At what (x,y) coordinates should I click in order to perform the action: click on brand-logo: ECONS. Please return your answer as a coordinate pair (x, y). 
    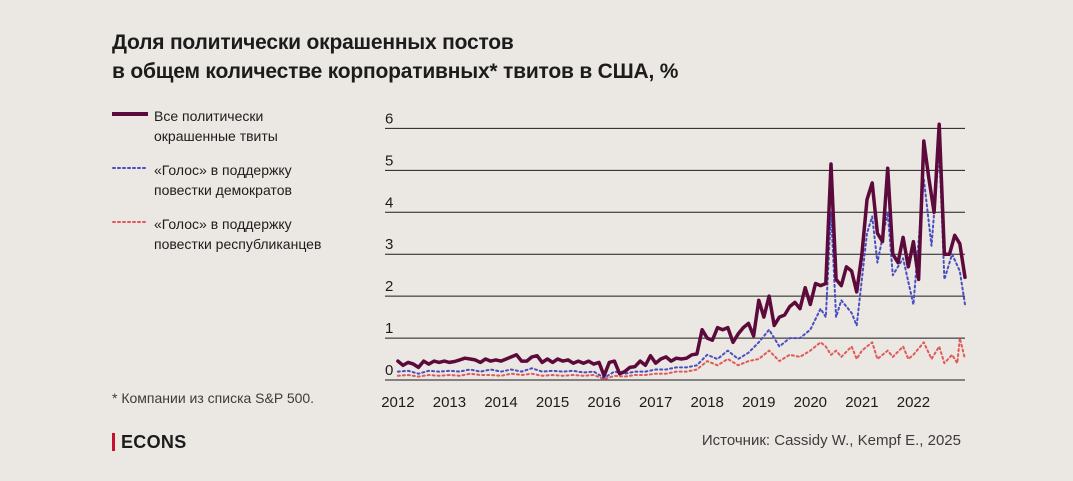
    Looking at the image, I should click on (149, 442).